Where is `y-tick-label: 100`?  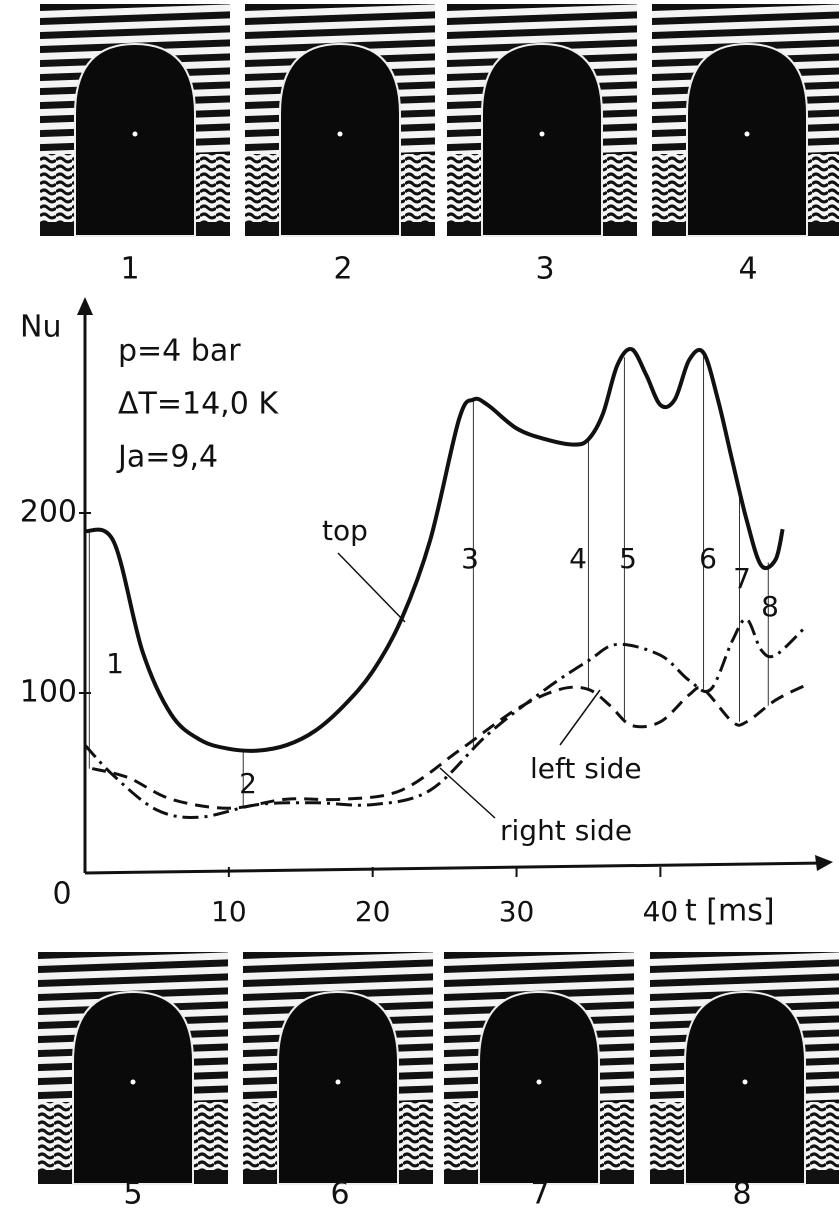
y-tick-label: 100 is located at coordinates (48, 692).